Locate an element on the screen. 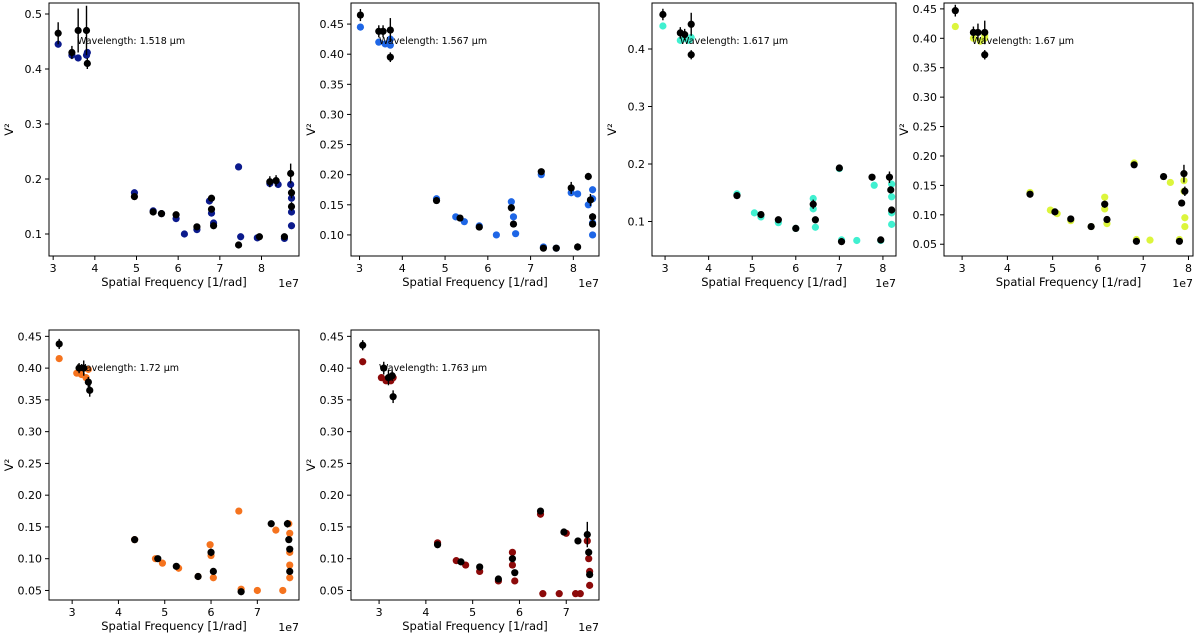 This screenshot has width=1200, height=636. y-tick-label: 0.15 is located at coordinates (925, 185).